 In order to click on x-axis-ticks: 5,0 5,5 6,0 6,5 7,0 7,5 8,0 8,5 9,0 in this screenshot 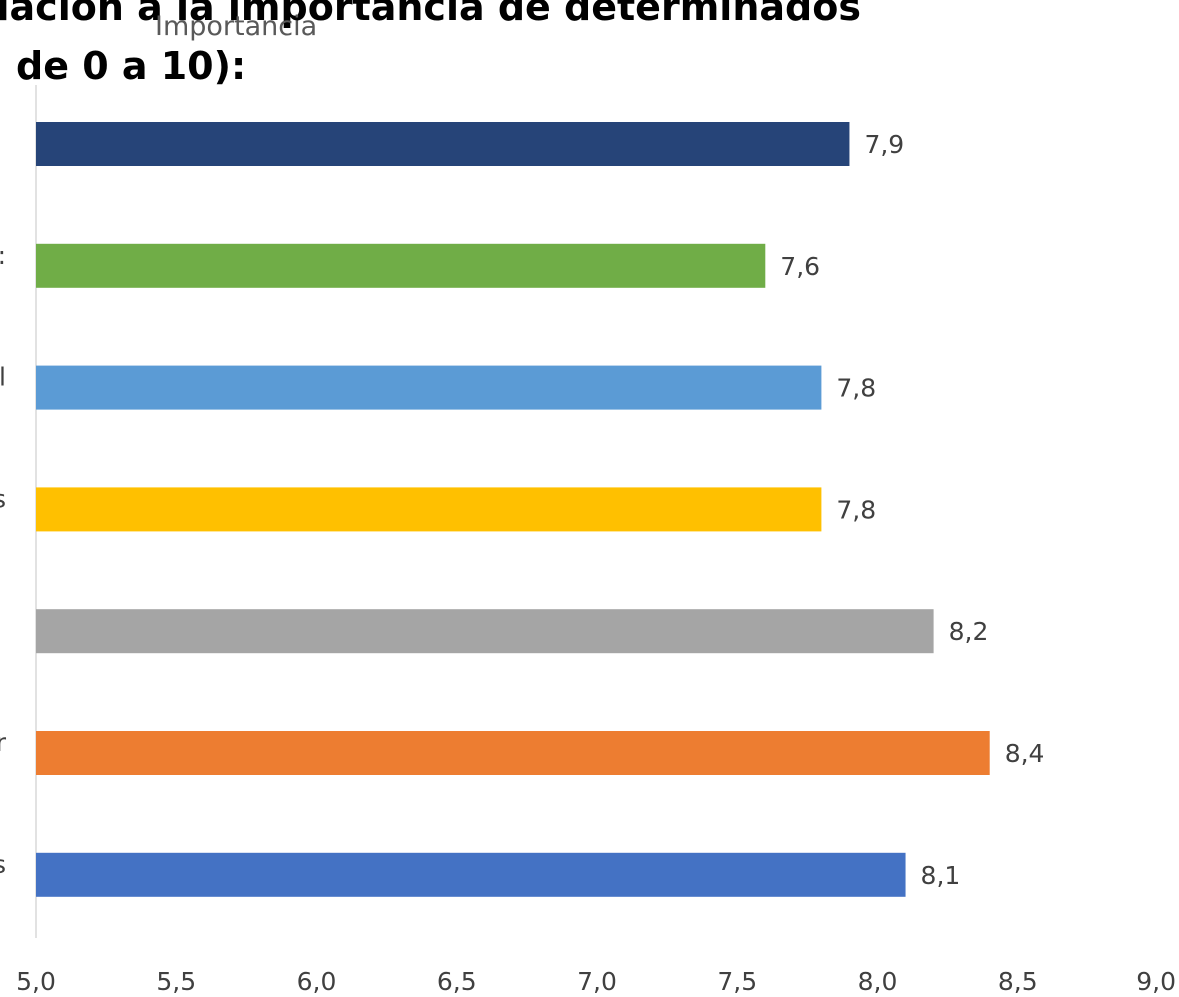, I will do `click(596, 981)`.